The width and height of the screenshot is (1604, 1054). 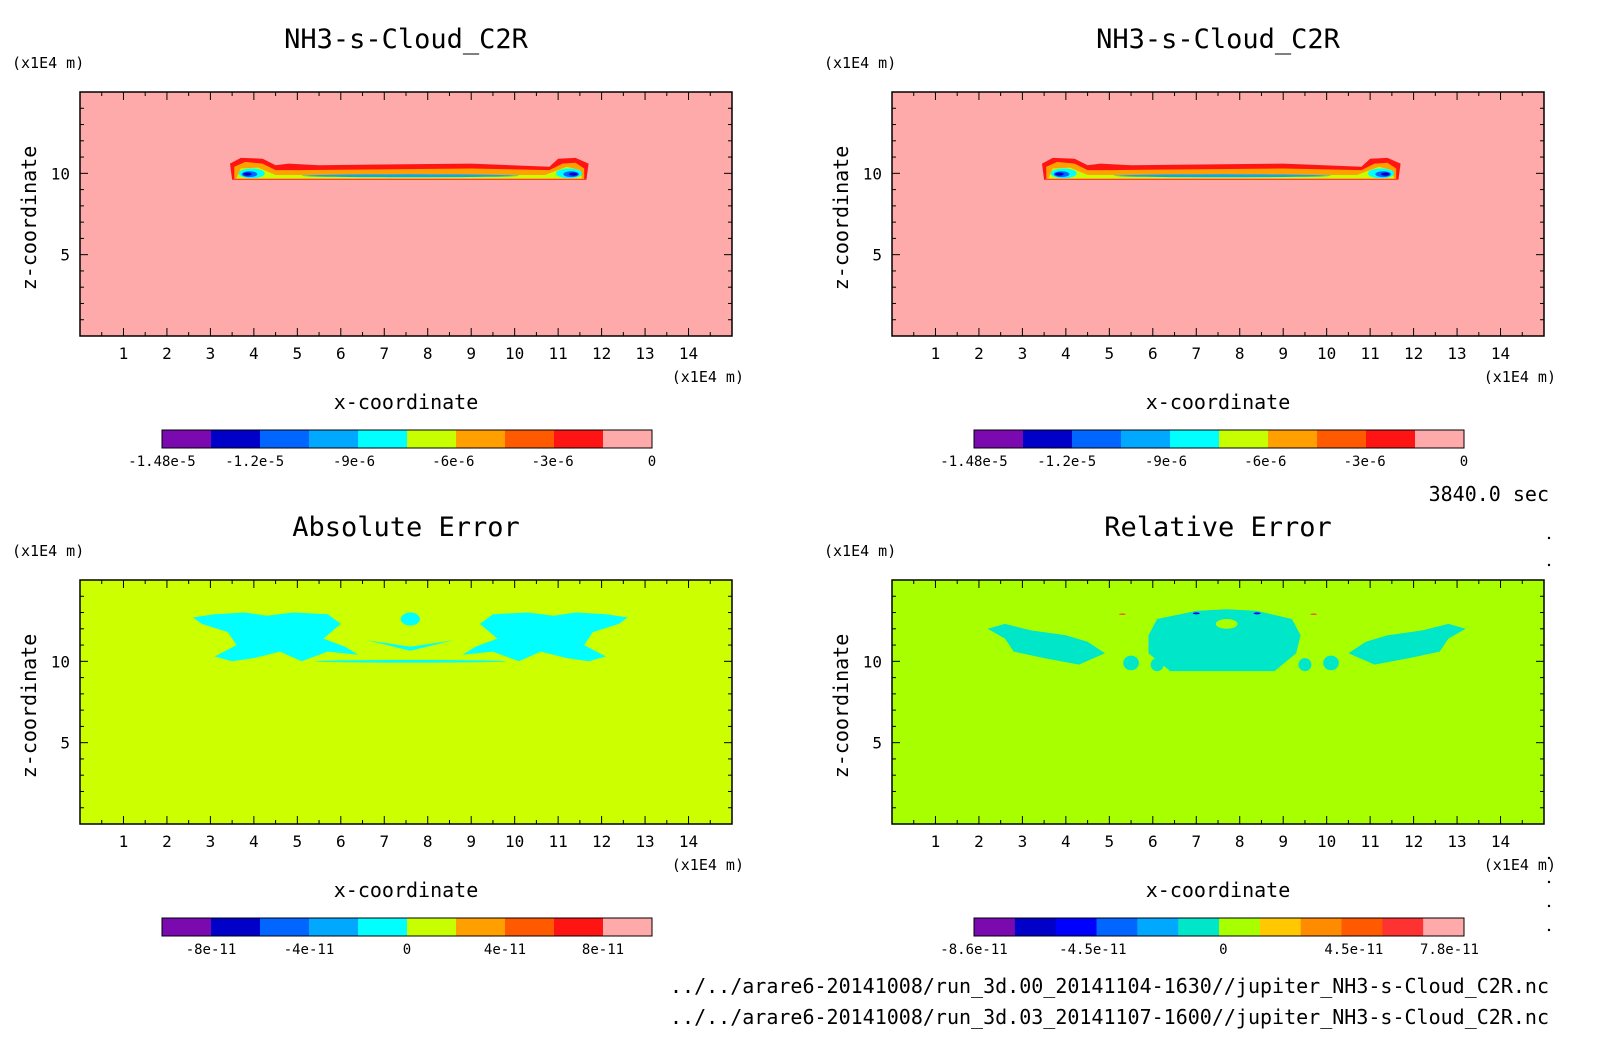 What do you see at coordinates (1224, 640) in the screenshot?
I see `rel-blob-center` at bounding box center [1224, 640].